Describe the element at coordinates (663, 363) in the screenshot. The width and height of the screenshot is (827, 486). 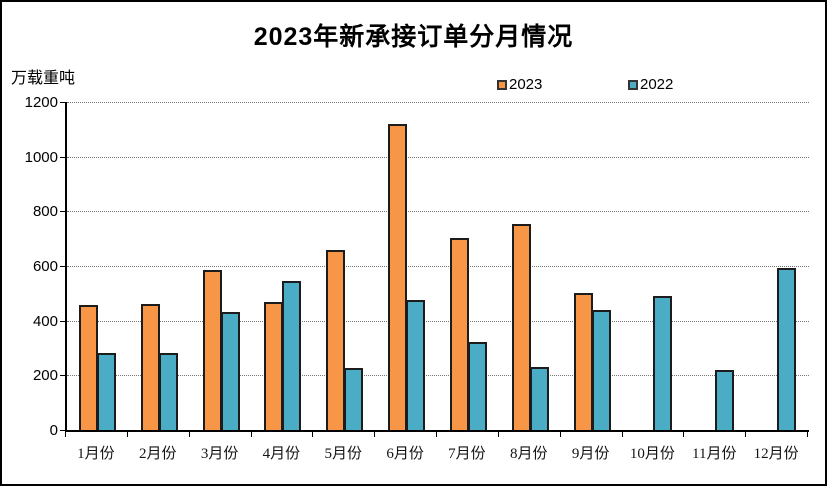
I see `bar-2022-10月份` at that location.